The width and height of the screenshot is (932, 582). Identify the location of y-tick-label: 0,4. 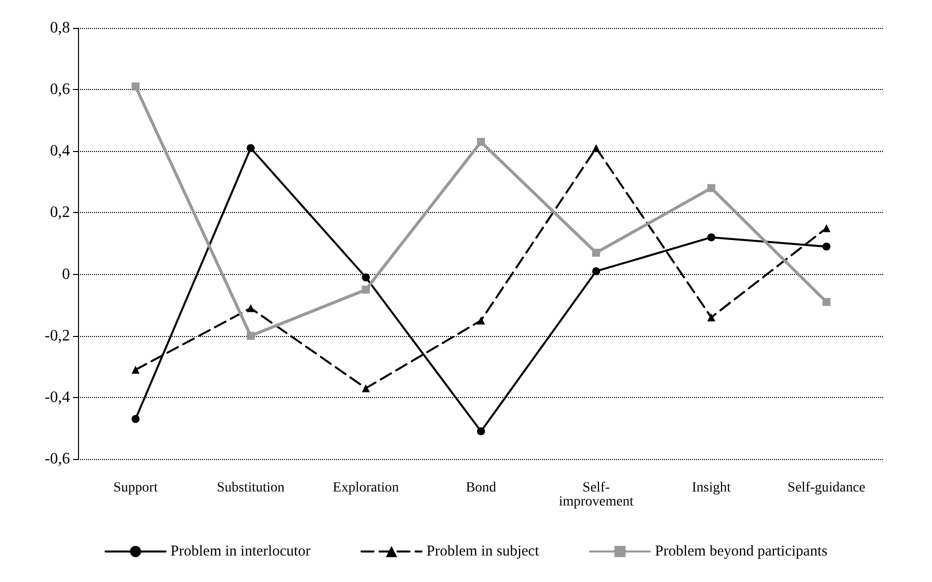
(60, 151).